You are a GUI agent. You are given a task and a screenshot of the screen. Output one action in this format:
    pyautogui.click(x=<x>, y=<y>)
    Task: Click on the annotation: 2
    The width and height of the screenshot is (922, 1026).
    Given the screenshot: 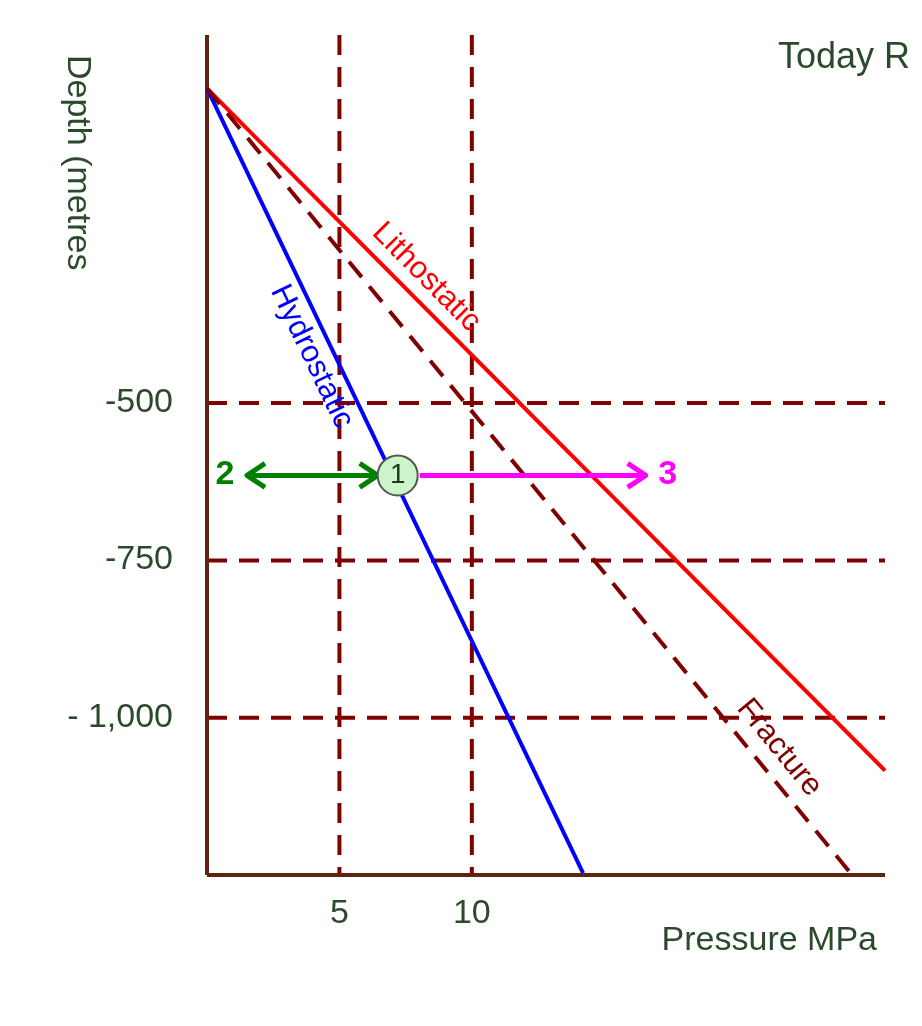 What is the action you would take?
    pyautogui.click(x=225, y=472)
    